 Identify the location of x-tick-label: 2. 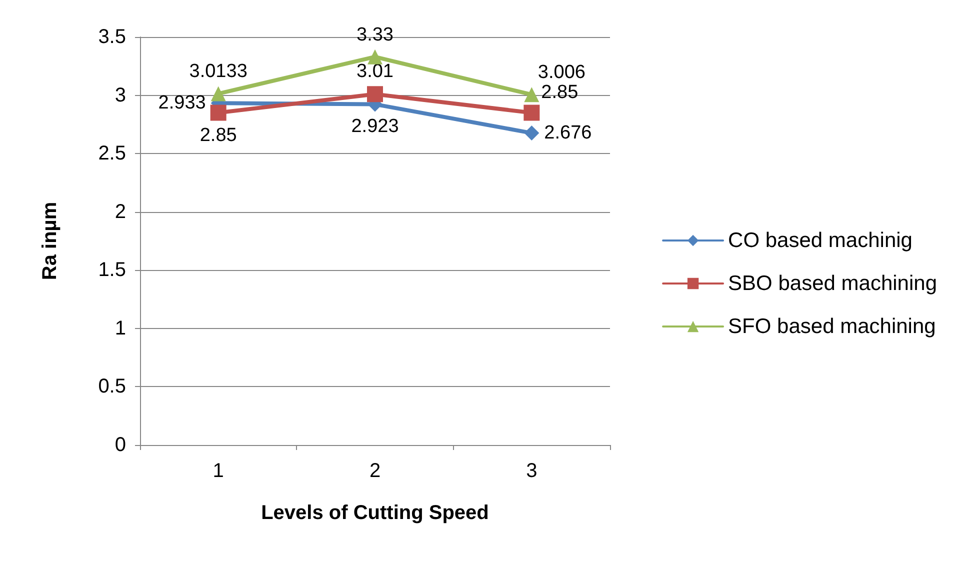
(375, 471).